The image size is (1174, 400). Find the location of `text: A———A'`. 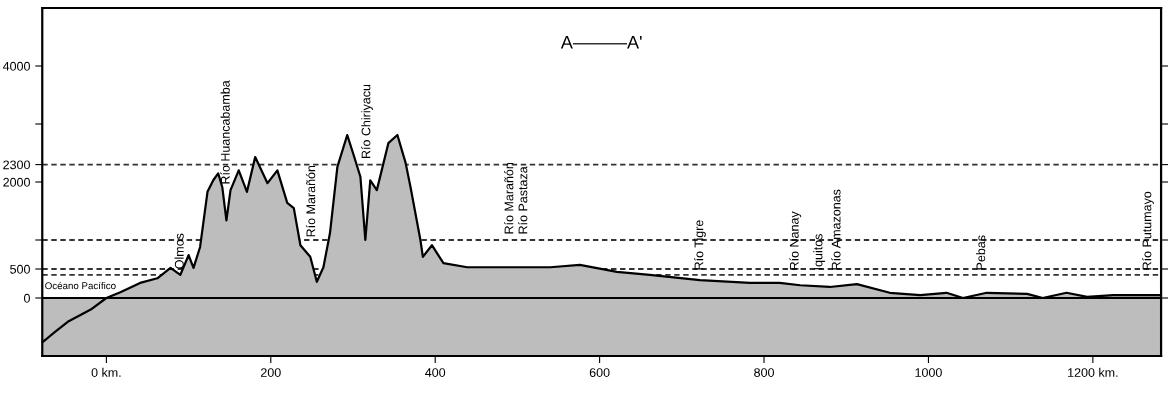

text: A———A' is located at coordinates (601, 42).